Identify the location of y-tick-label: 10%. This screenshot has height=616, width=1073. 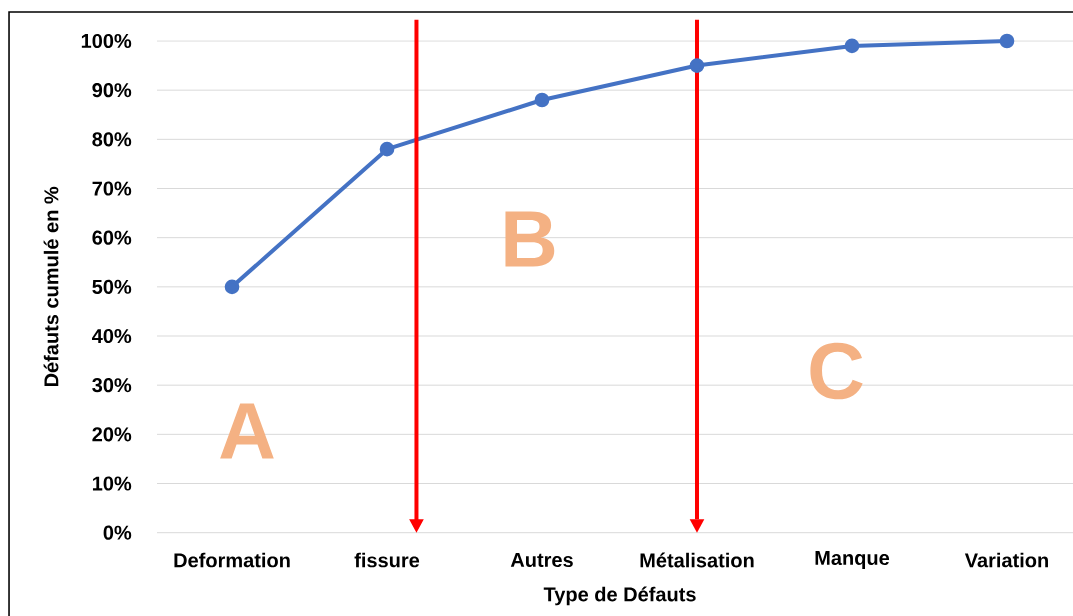
(112, 483).